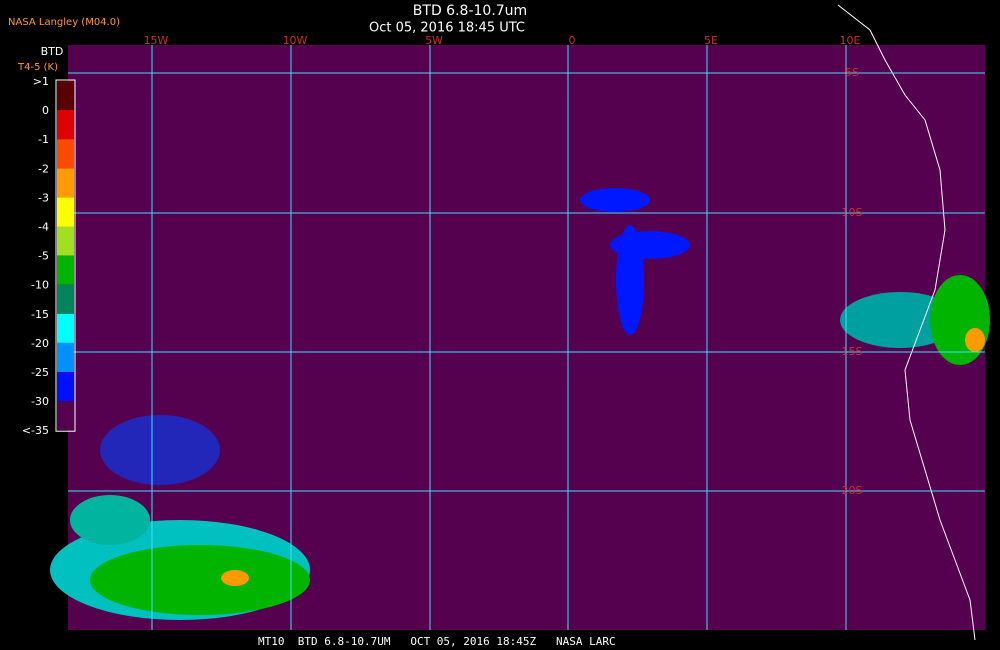 This screenshot has height=650, width=1000. What do you see at coordinates (295, 40) in the screenshot?
I see `lon-label: 10W` at bounding box center [295, 40].